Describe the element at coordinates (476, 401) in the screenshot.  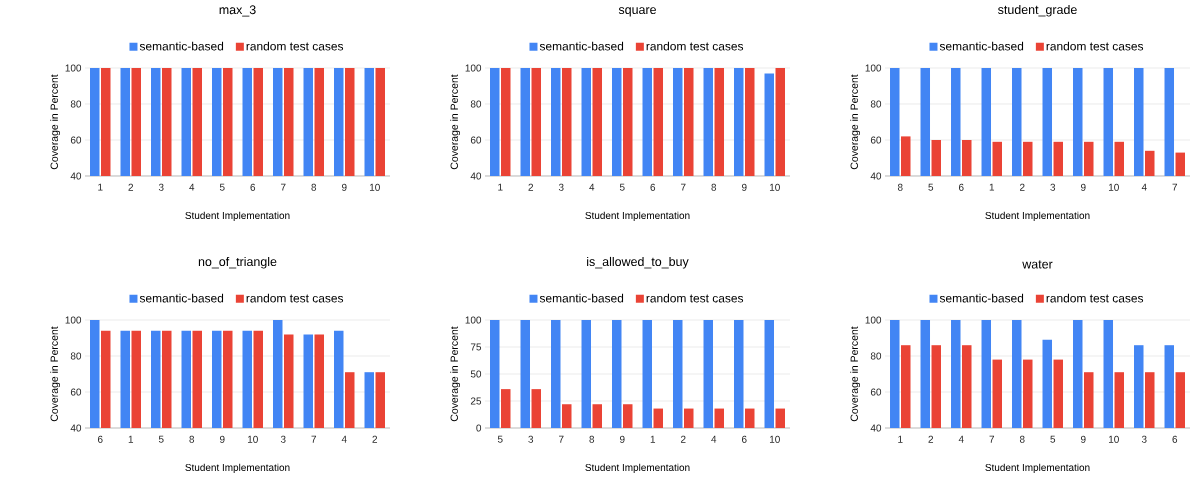
I see `y-tick-label: 25` at that location.